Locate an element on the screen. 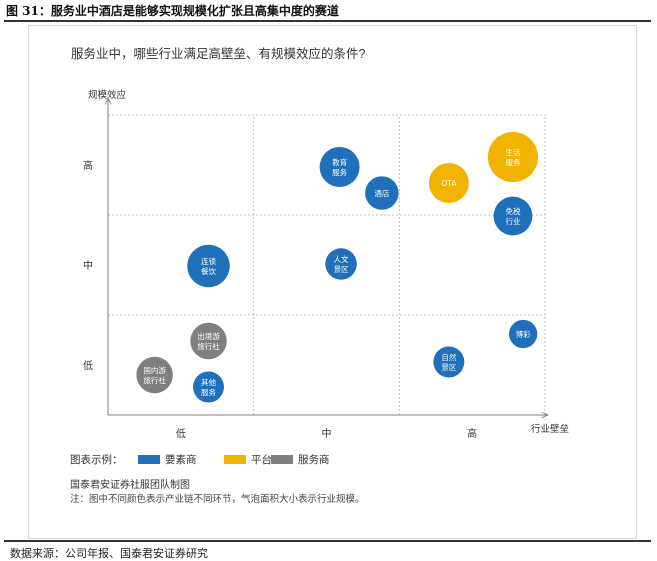  bubble-label: 酒店 is located at coordinates (381, 193).